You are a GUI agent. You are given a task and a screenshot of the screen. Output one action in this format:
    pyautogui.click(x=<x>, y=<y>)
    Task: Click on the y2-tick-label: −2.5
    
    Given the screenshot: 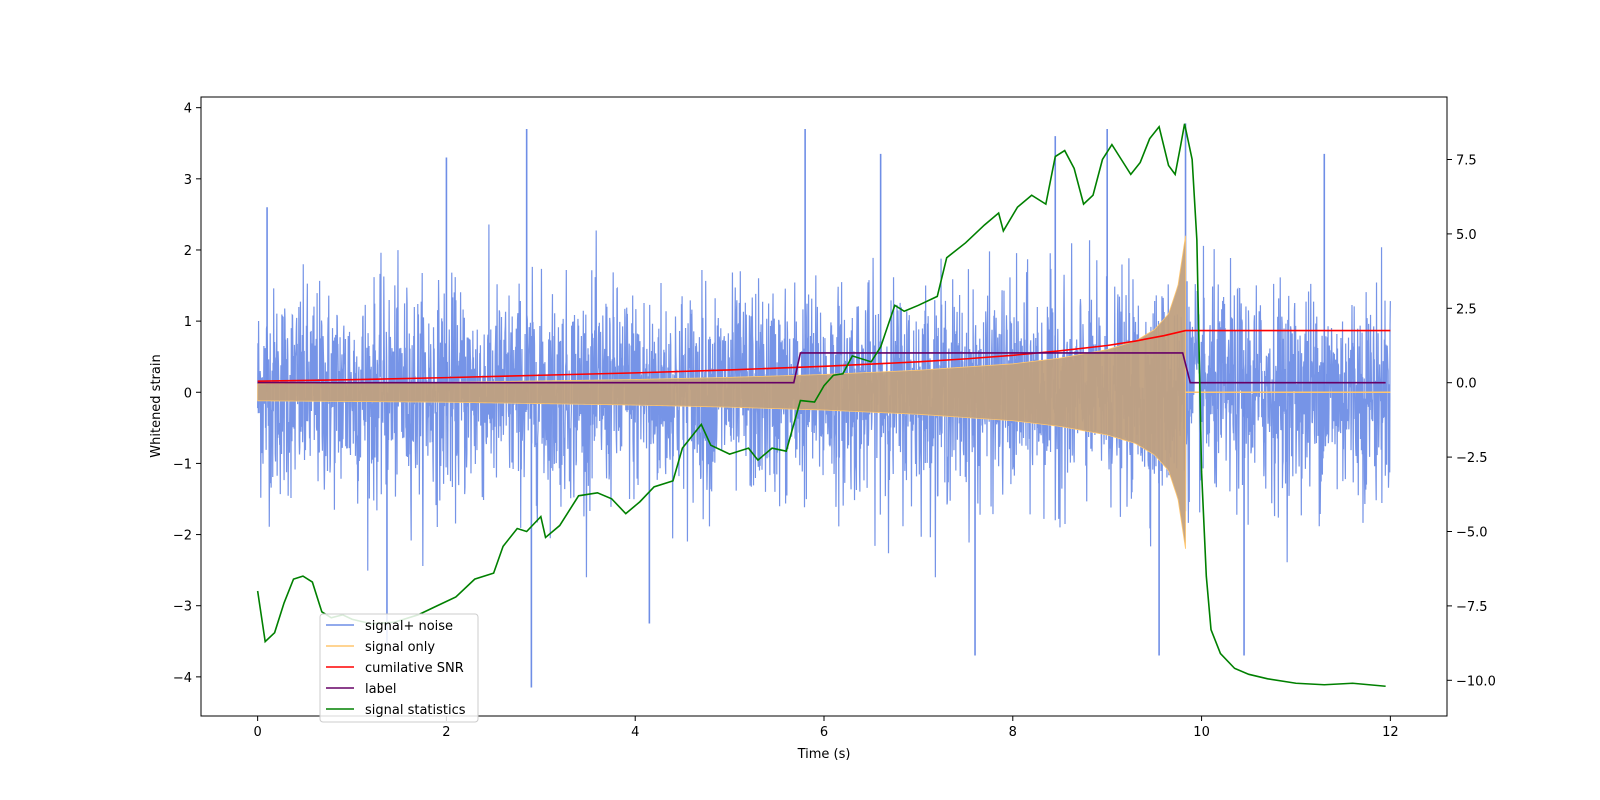 What is the action you would take?
    pyautogui.click(x=1472, y=458)
    